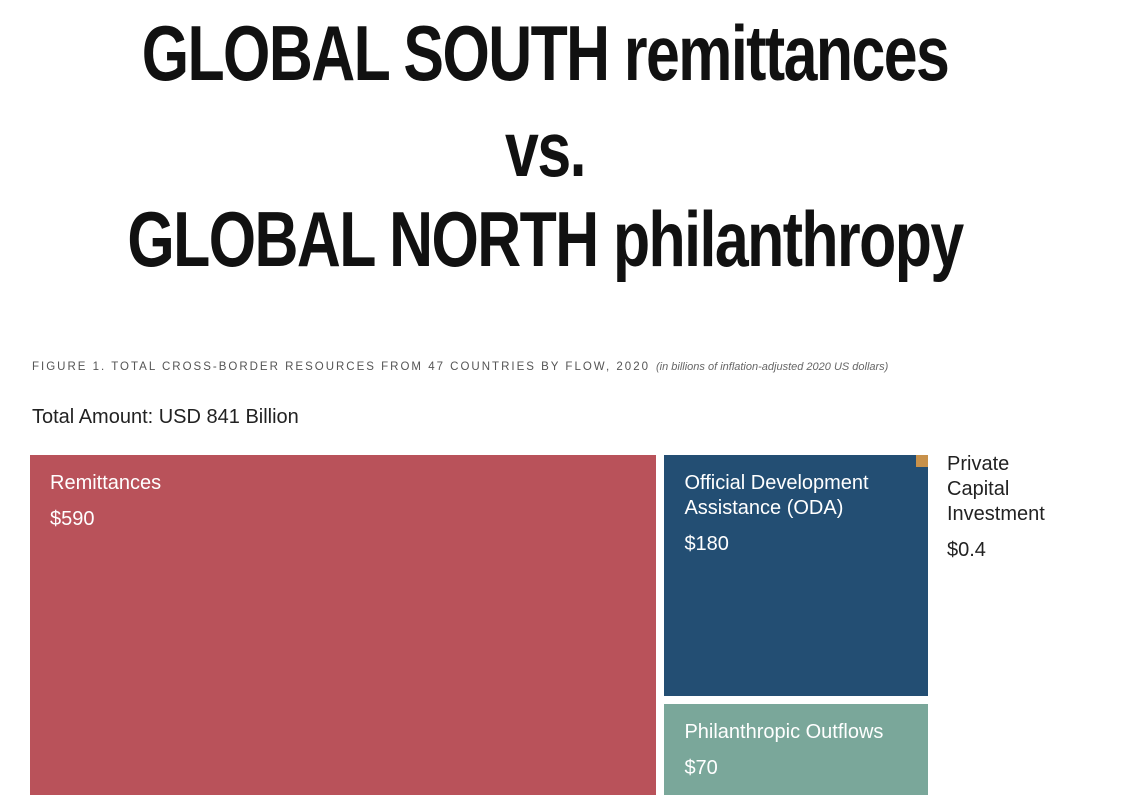  I want to click on chart-title: vs., so click(545, 149).